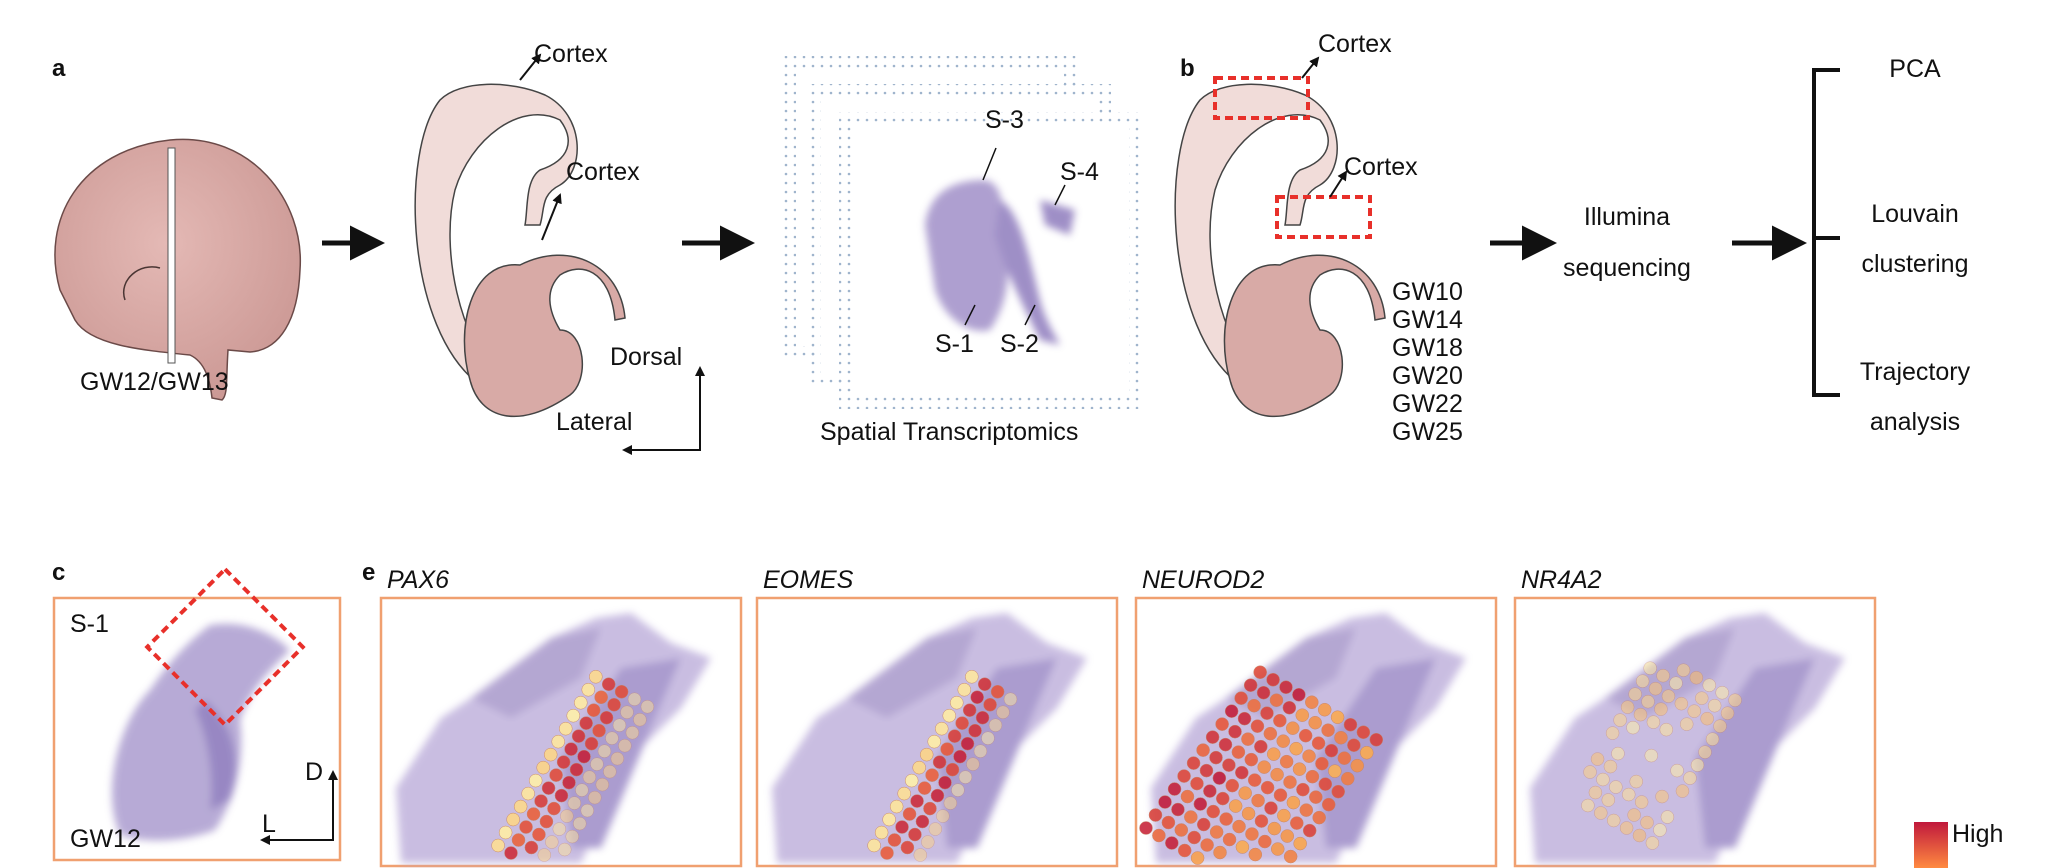 This screenshot has width=2048, height=868. I want to click on panel-letter-b: b, so click(1187, 68).